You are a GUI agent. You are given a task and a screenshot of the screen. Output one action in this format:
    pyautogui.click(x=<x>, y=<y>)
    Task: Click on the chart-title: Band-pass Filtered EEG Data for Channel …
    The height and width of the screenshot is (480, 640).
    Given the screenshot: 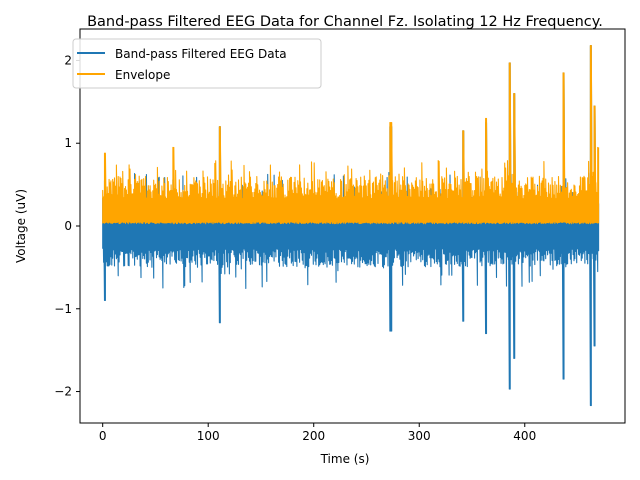 What is the action you would take?
    pyautogui.click(x=345, y=22)
    